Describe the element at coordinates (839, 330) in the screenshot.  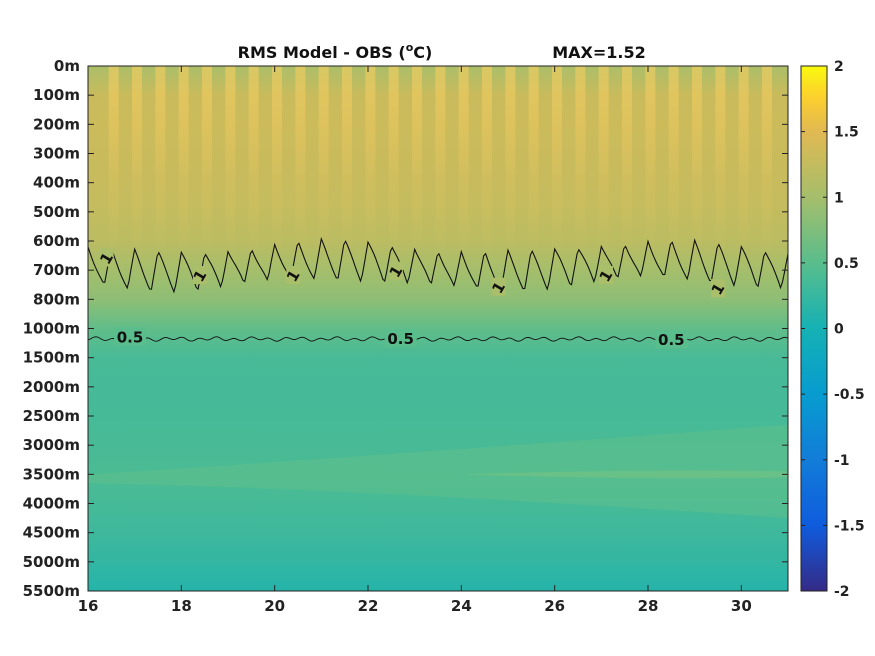
I see `colorbar-tick-label: 0` at that location.